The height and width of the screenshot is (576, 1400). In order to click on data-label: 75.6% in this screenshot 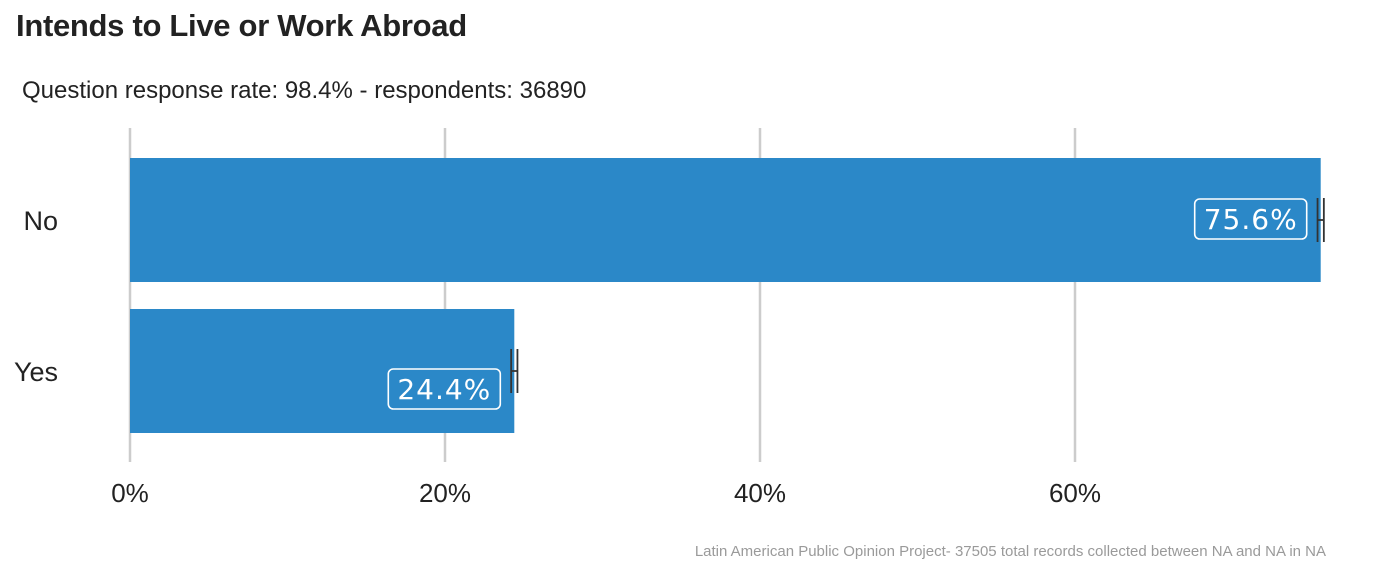, I will do `click(1251, 219)`.